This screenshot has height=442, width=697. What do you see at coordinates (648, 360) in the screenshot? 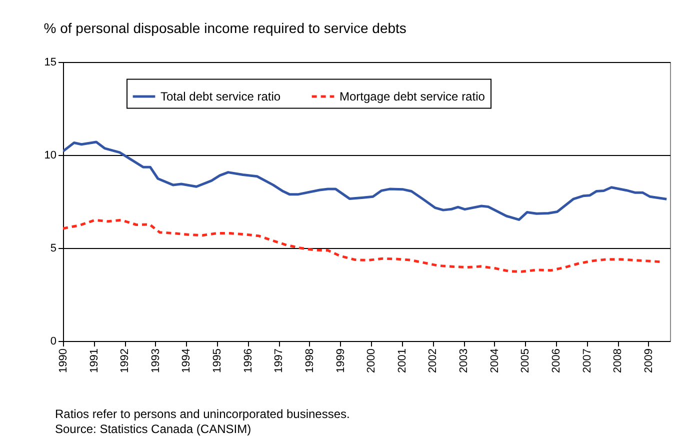
I see `x-tick-label: 2009` at bounding box center [648, 360].